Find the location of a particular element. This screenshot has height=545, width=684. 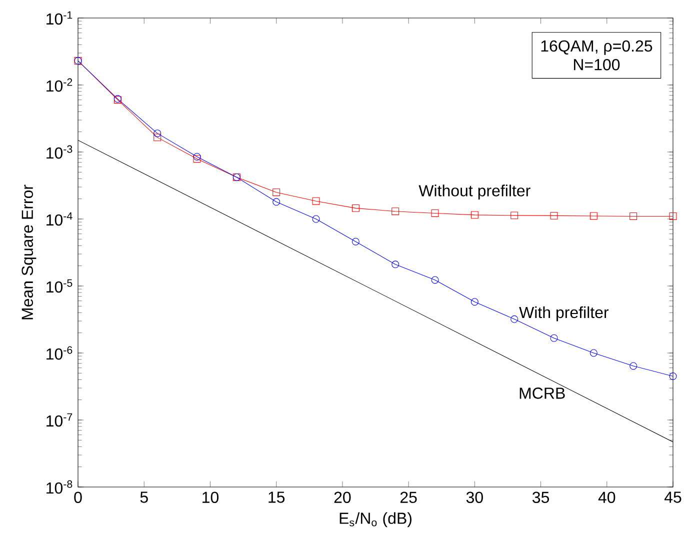

y-tick-label: 10$^{-4}$ is located at coordinates (59, 219).